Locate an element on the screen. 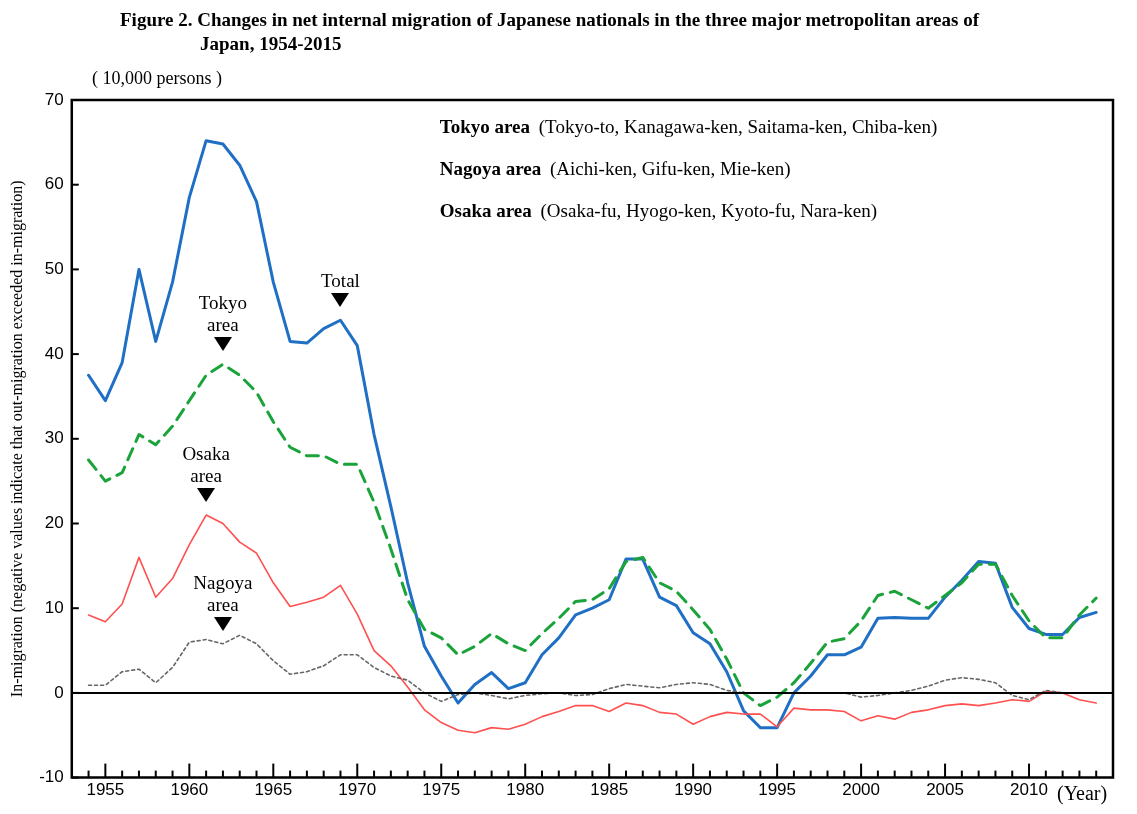 The height and width of the screenshot is (814, 1137). annotation: Nagoya area is located at coordinates (223, 593).